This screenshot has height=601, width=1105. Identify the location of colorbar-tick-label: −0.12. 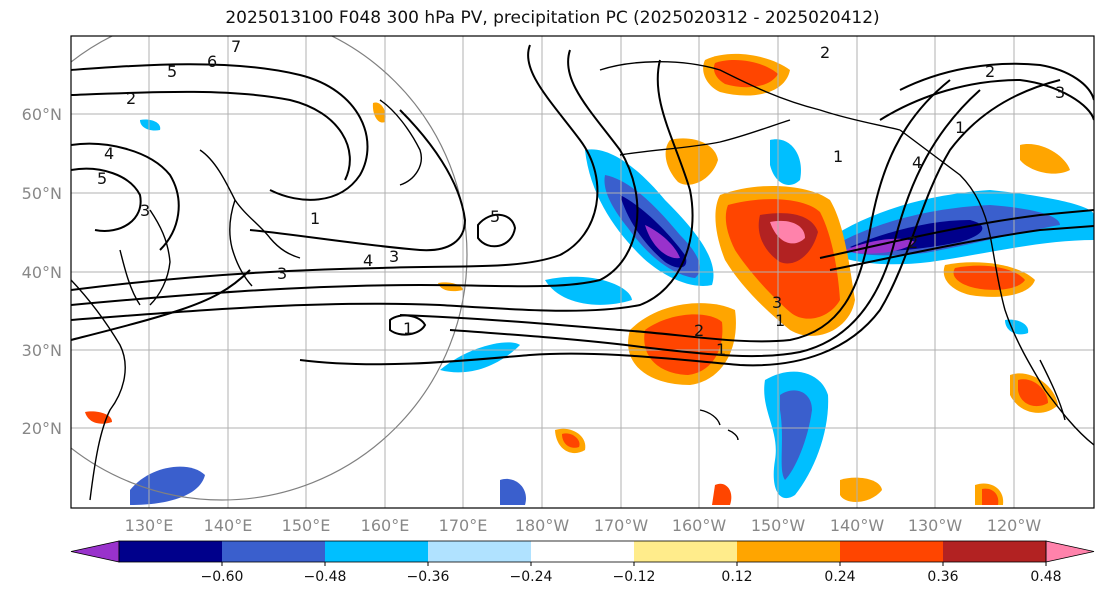
(634, 577).